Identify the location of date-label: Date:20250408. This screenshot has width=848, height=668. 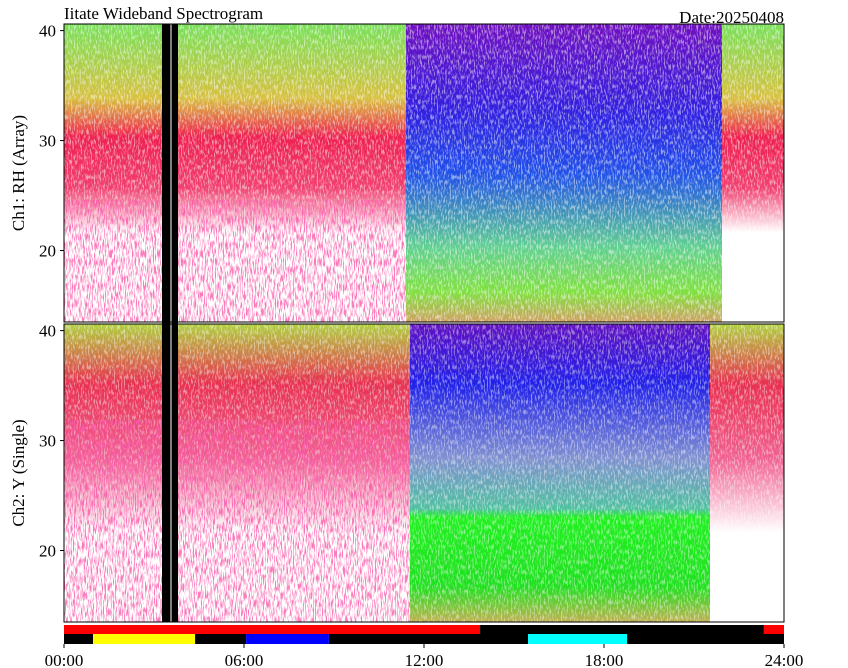
(731, 17).